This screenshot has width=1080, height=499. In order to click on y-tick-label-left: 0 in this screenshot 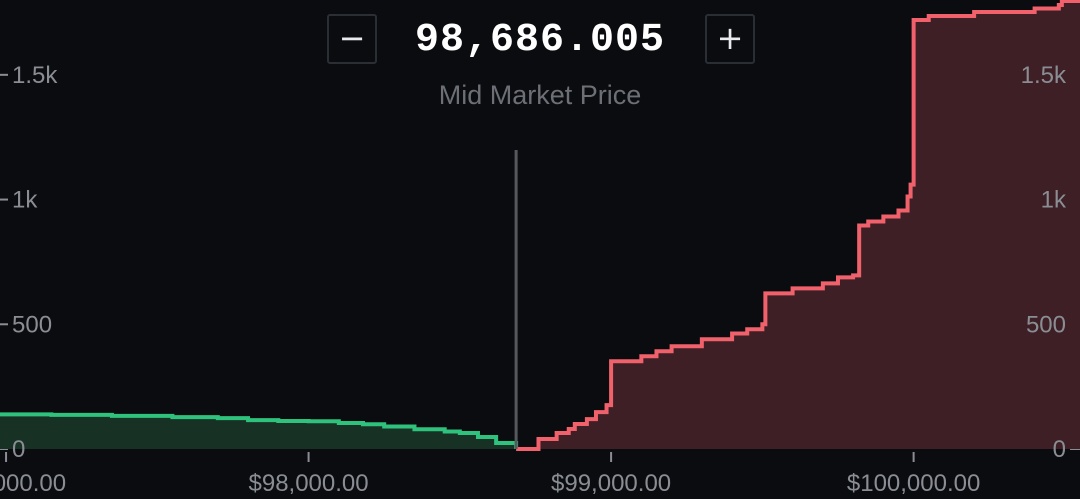, I will do `click(18, 449)`.